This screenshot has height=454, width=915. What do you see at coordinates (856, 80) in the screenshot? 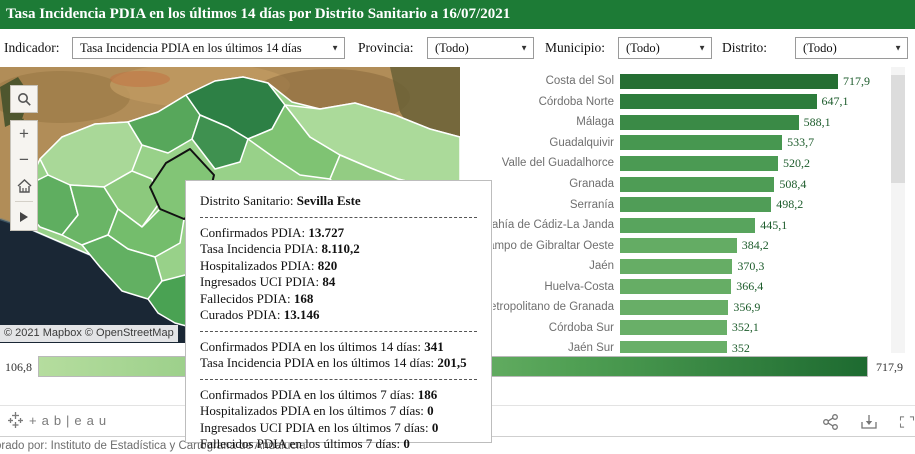
I see `bar-value-label: 717,9` at bounding box center [856, 80].